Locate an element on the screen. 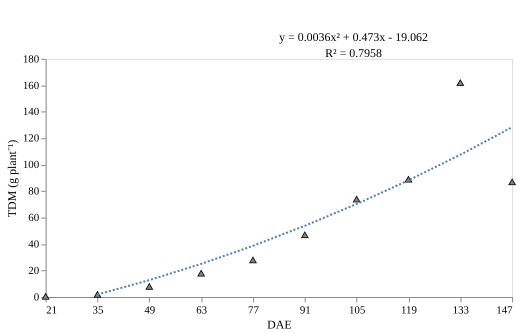 The image size is (529, 333). x-tick-label: 77 is located at coordinates (254, 310).